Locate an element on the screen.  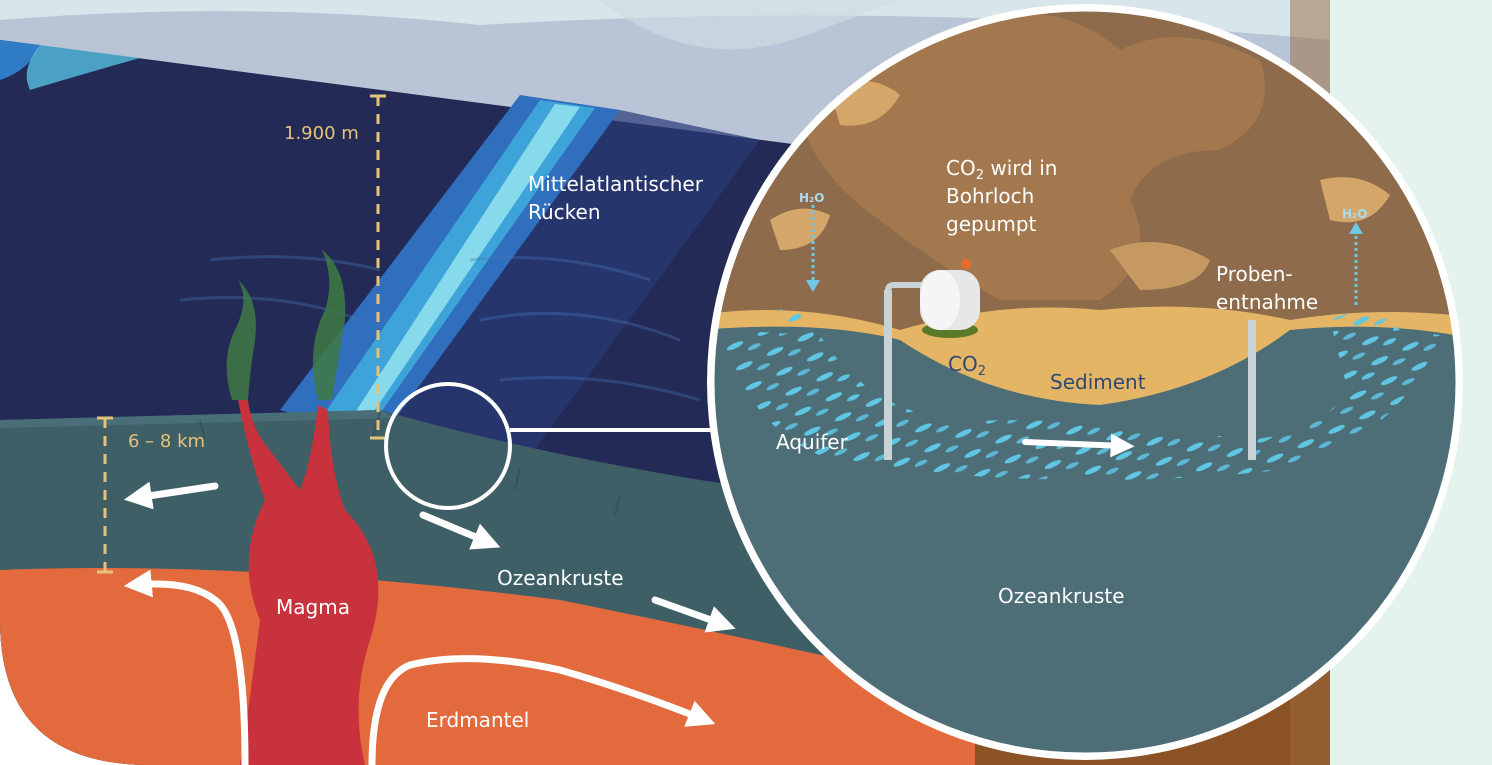
aquifer-water is located at coordinates (1080, 405).